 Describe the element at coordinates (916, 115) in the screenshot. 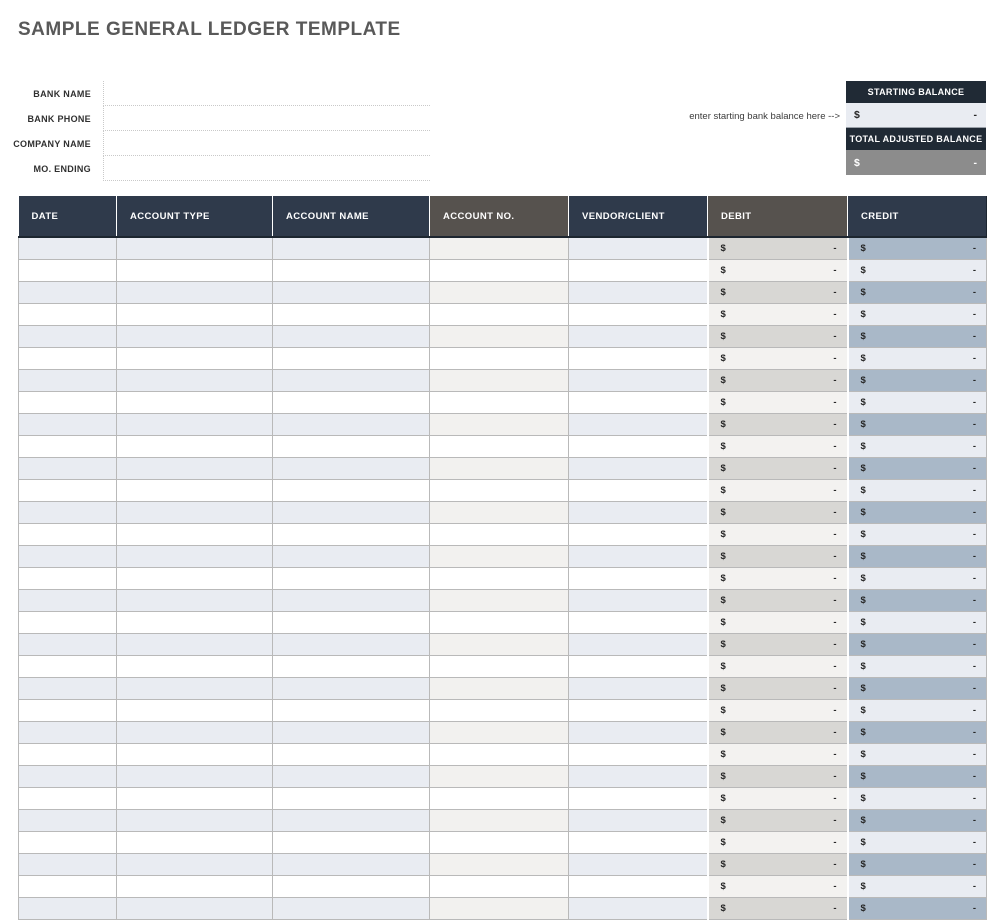

I see `starting-balance-cell: $ -` at that location.